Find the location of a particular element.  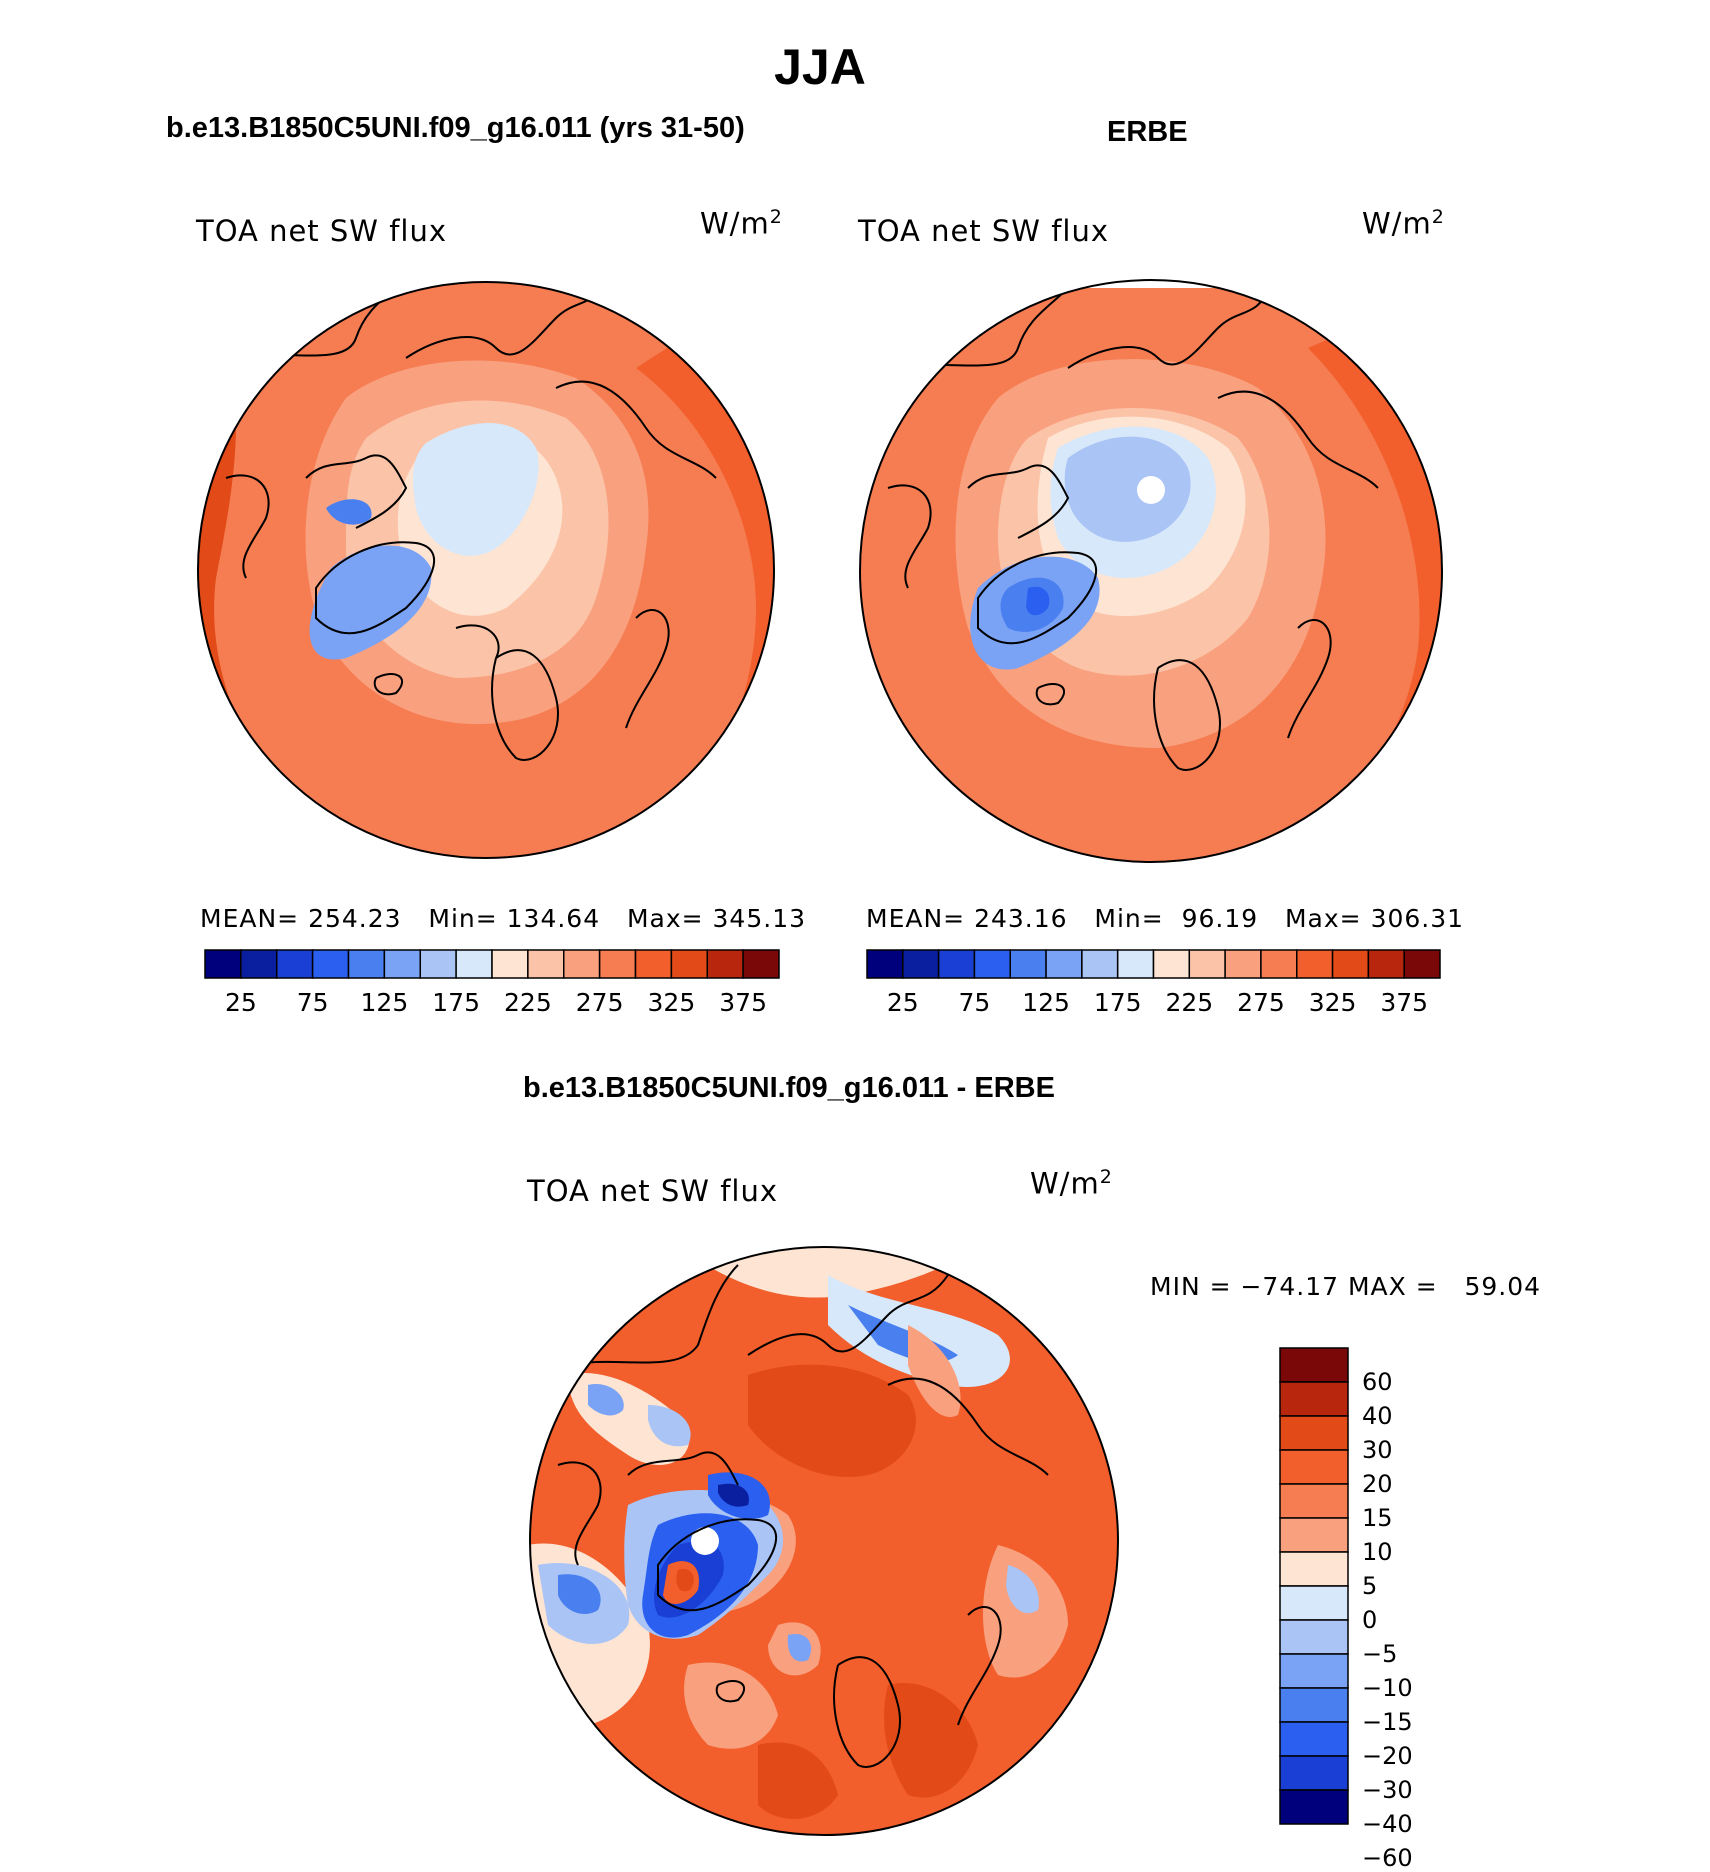

model-colorbar-tick-label: 225 is located at coordinates (528, 1002).